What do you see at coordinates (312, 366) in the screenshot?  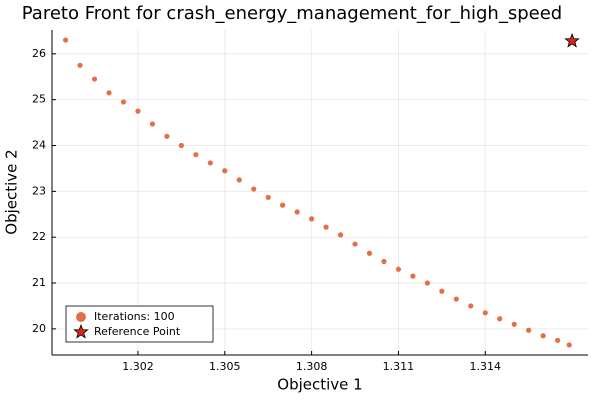 I see `x-tick-label: 1.308` at bounding box center [312, 366].